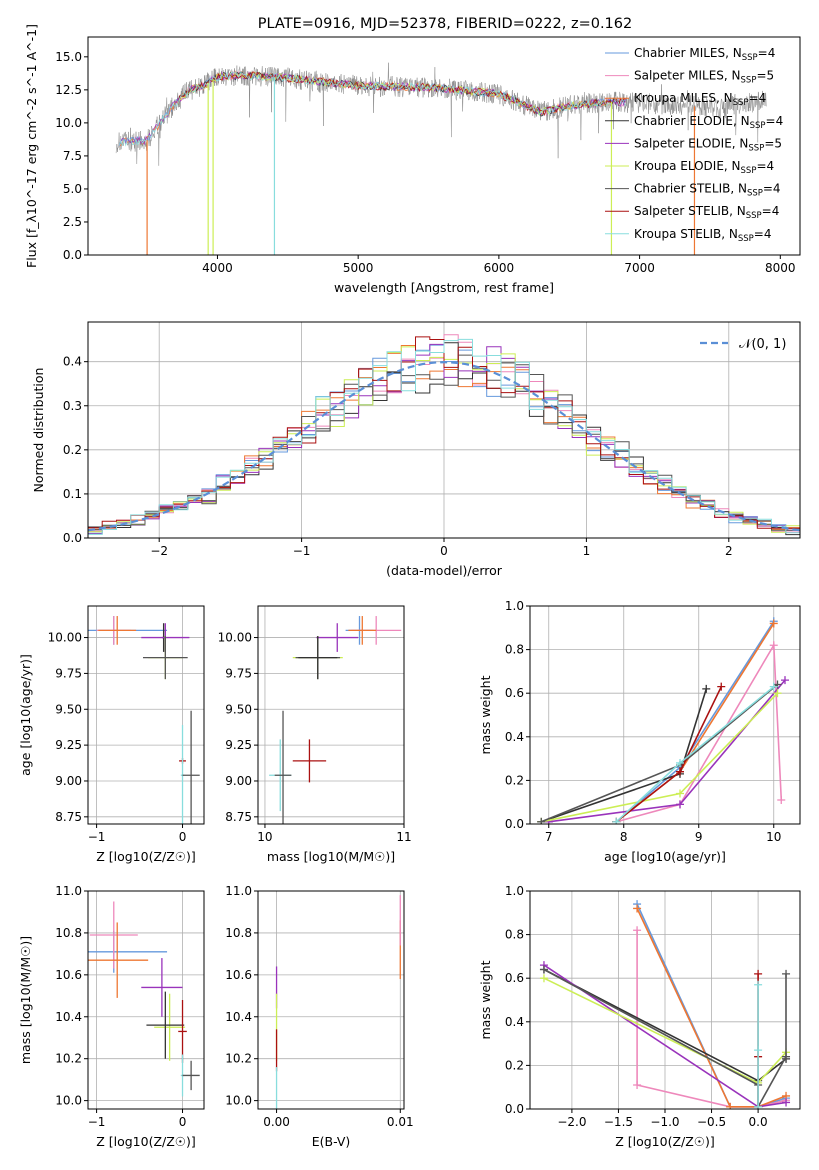 This screenshot has height=1170, width=819. I want to click on x-axis-label: Z [log10(Z/Z☉)], so click(146, 856).